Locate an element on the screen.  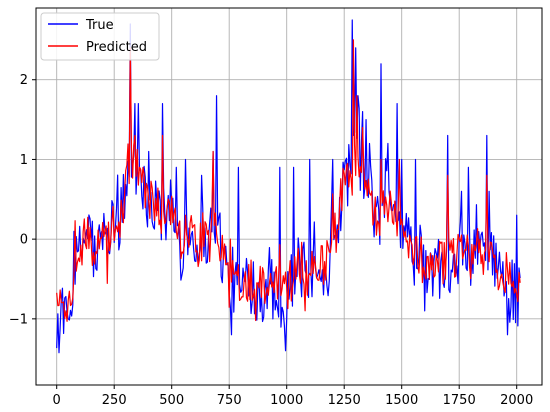
legend-label-predicted: Predicted is located at coordinates (116, 47).